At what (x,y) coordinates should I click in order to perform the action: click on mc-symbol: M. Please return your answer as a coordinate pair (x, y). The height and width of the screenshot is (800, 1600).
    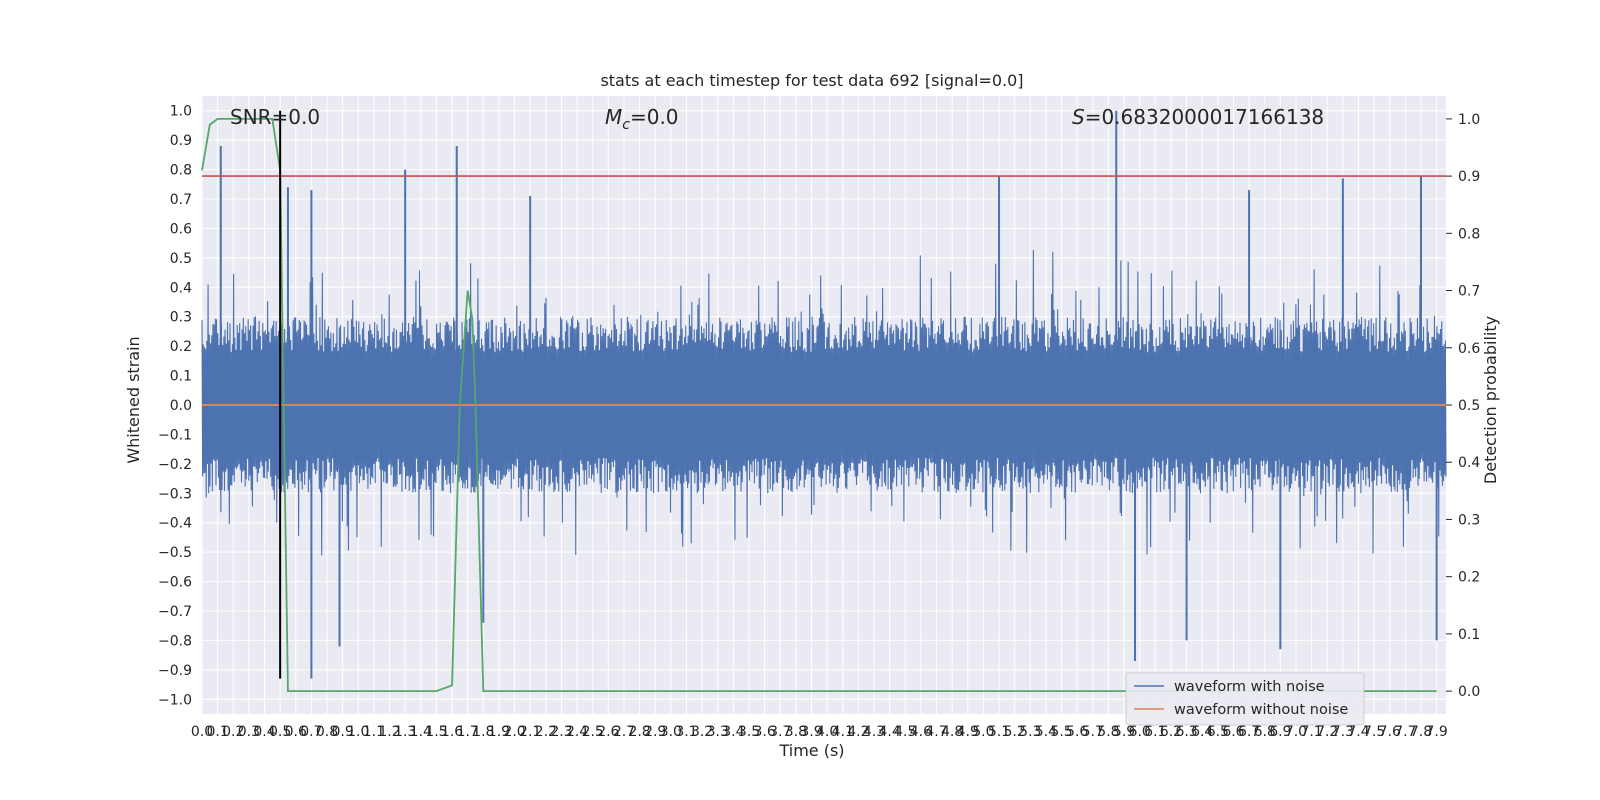
    Looking at the image, I should click on (613, 117).